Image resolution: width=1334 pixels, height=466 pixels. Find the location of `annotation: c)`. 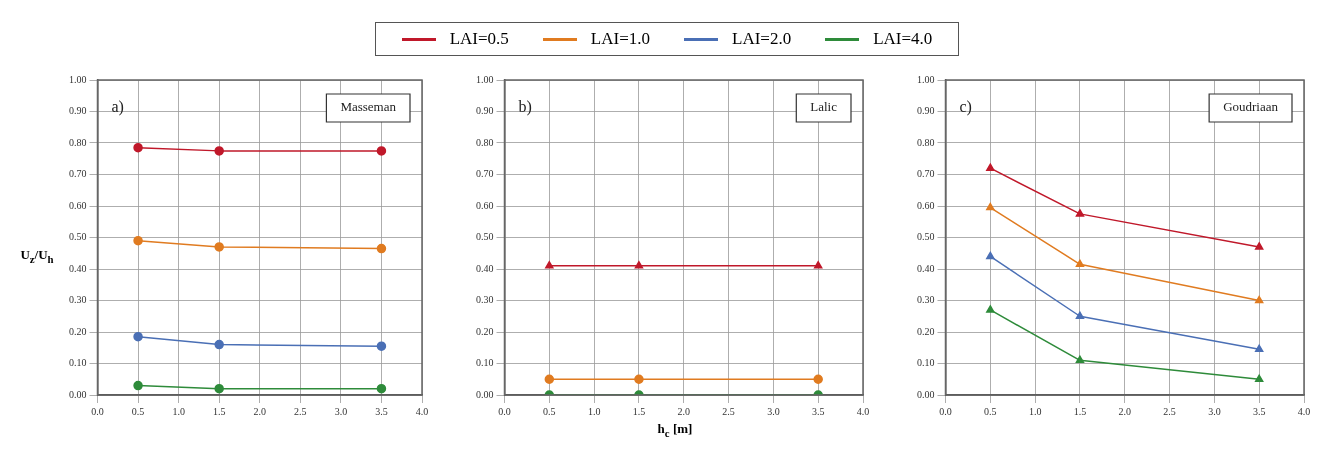

annotation: c) is located at coordinates (965, 107).